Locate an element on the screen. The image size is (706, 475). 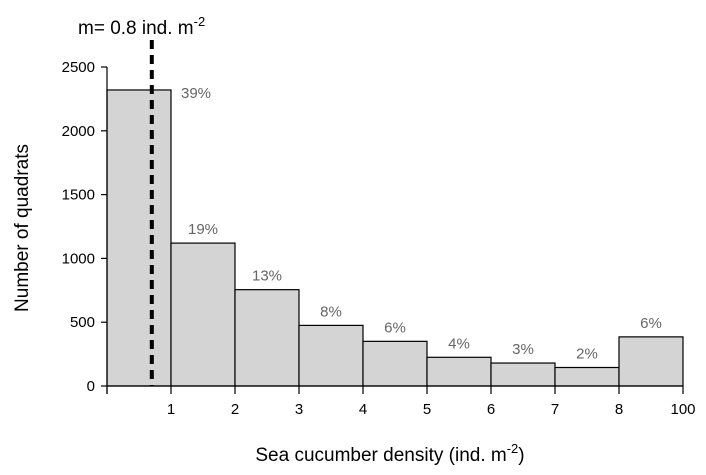
y-tick-label-1500: 1500 is located at coordinates (78, 195).